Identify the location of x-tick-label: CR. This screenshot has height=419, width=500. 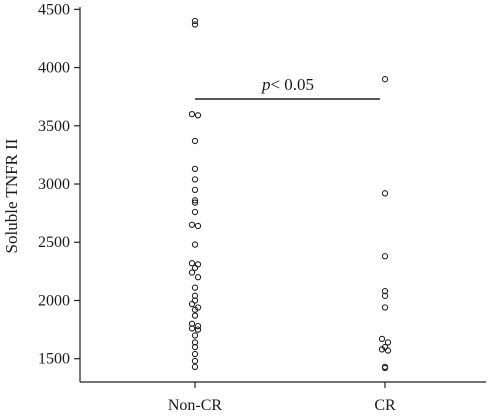
(385, 405).